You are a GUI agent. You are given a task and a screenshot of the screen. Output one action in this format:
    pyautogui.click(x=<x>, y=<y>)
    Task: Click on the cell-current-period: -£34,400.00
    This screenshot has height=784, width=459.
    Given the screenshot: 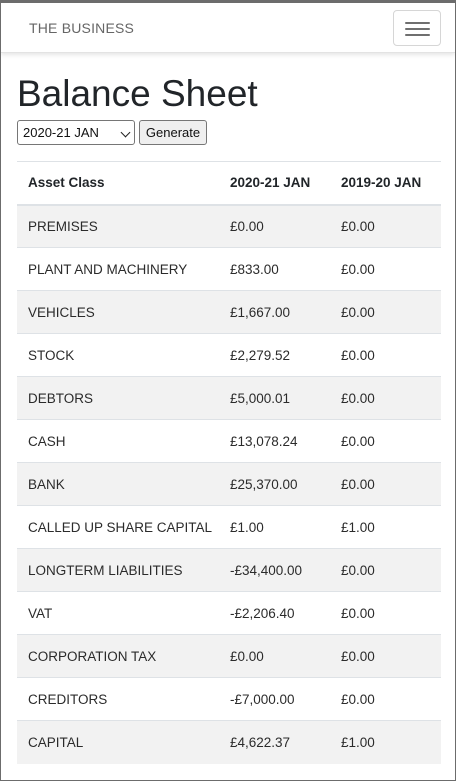 What is the action you would take?
    pyautogui.click(x=274, y=570)
    